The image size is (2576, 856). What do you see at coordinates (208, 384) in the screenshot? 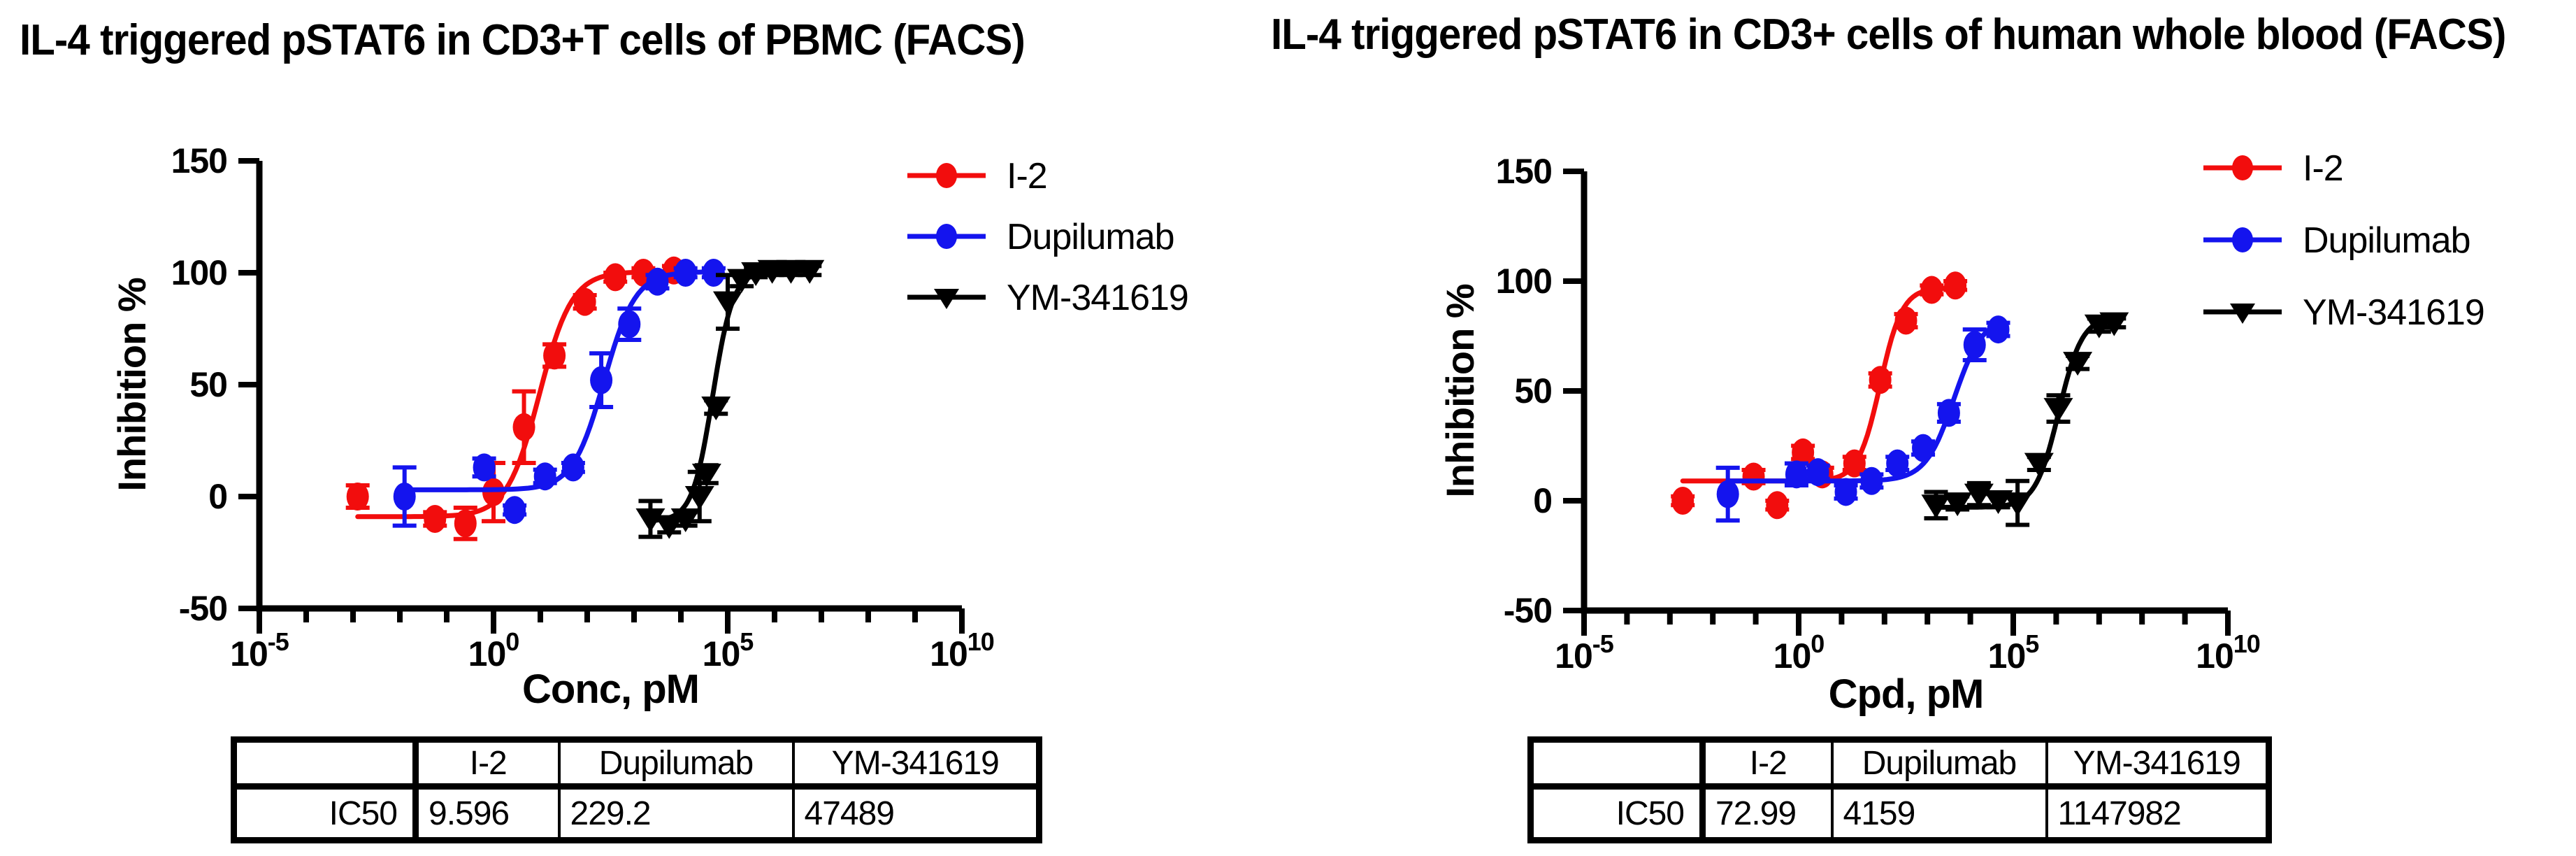
I see `y-tick-label: 50` at bounding box center [208, 384].